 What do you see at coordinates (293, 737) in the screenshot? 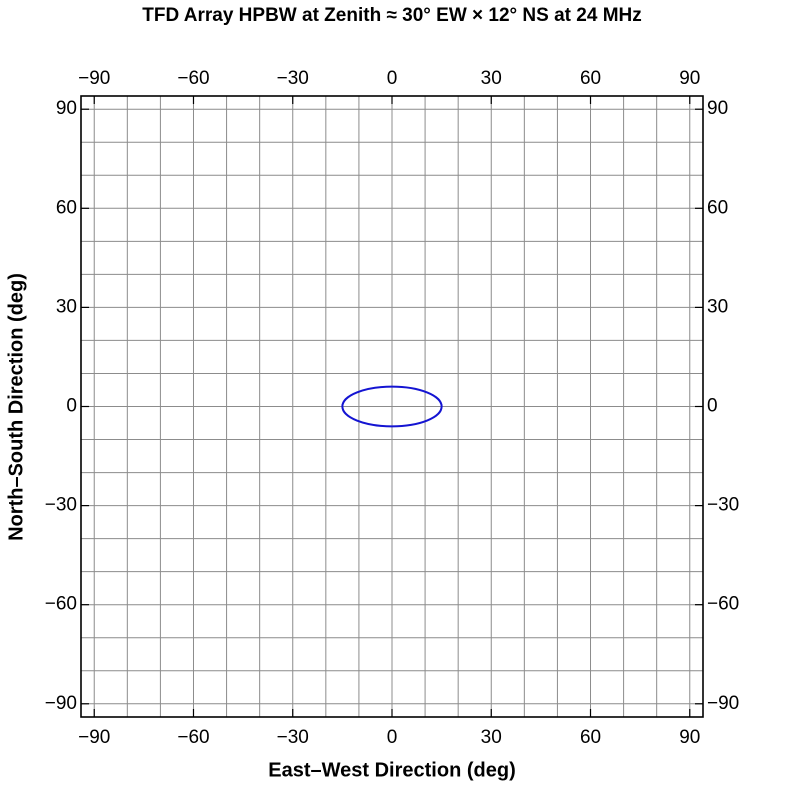
I see `x-tick-label: −30` at bounding box center [293, 737].